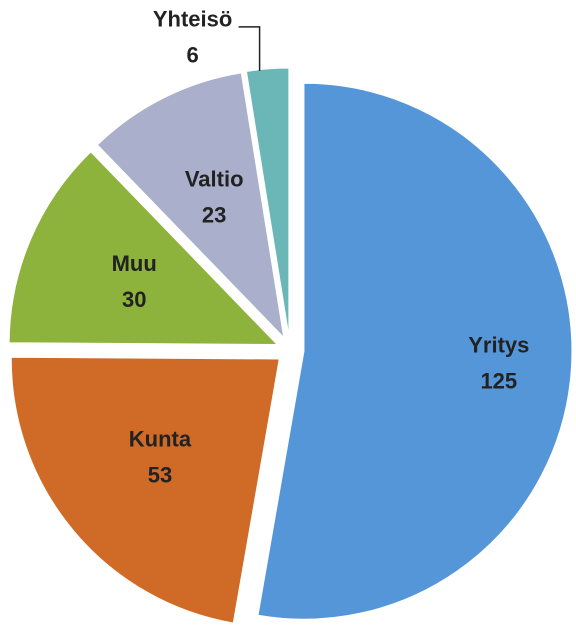 This screenshot has height=627, width=576. What do you see at coordinates (160, 438) in the screenshot?
I see `slice-label: Kunta` at bounding box center [160, 438].